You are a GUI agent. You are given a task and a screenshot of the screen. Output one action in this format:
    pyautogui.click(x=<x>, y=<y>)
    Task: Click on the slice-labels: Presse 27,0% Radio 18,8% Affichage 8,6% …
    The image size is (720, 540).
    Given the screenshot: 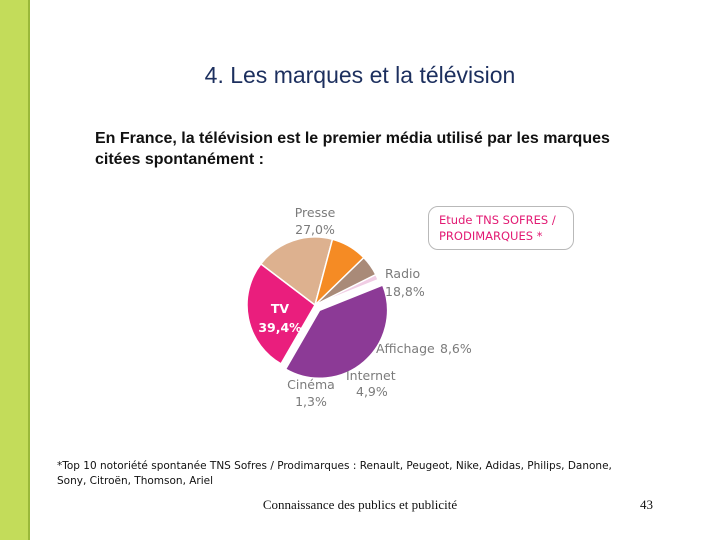 What is the action you would take?
    pyautogui.click(x=365, y=307)
    